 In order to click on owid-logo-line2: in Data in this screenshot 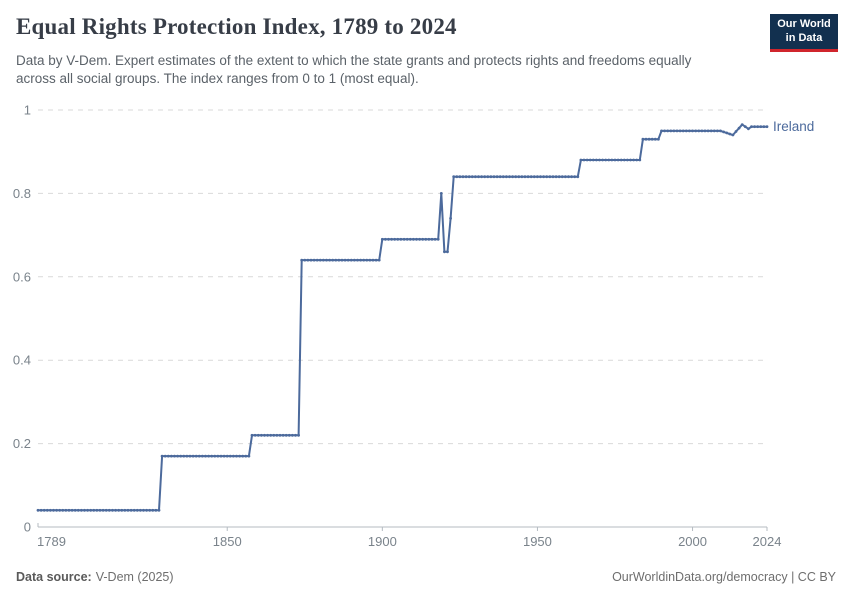, I will do `click(804, 37)`.